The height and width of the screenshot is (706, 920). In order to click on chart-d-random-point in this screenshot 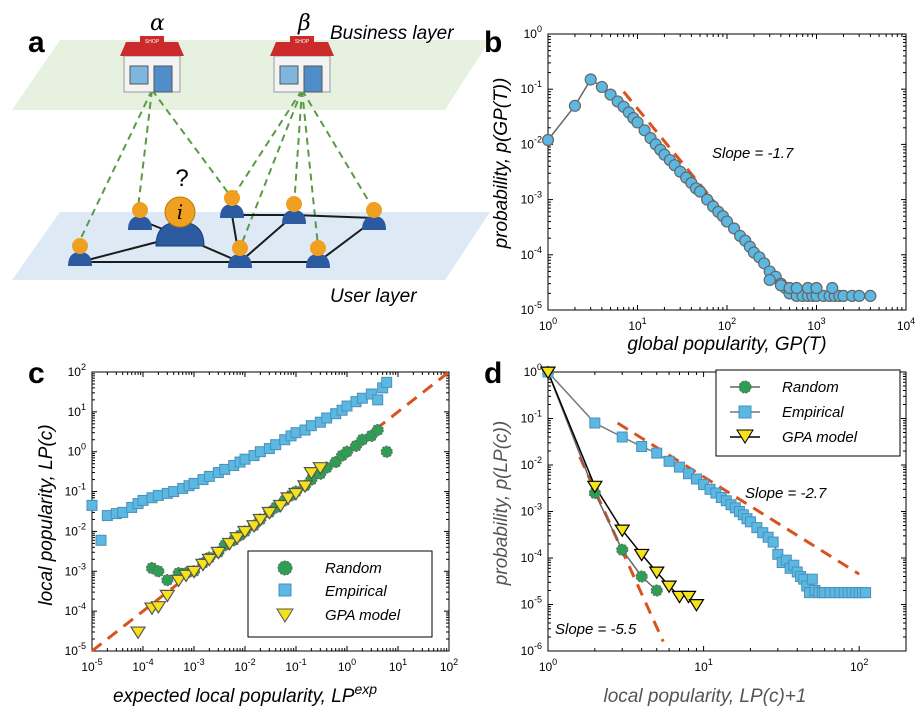, I will do `click(641, 576)`.